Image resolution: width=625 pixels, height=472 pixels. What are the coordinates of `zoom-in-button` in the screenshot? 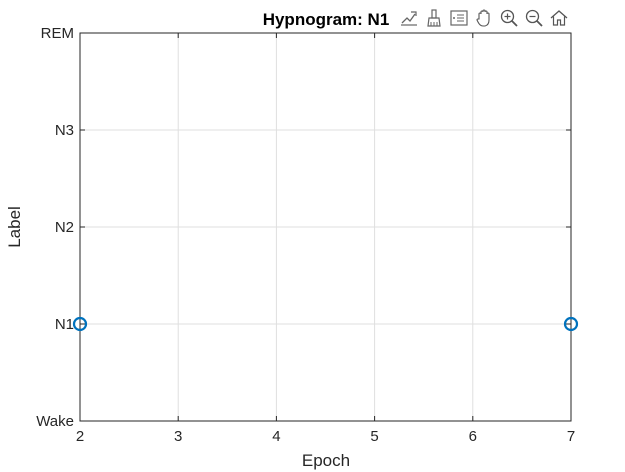 It's located at (508, 18).